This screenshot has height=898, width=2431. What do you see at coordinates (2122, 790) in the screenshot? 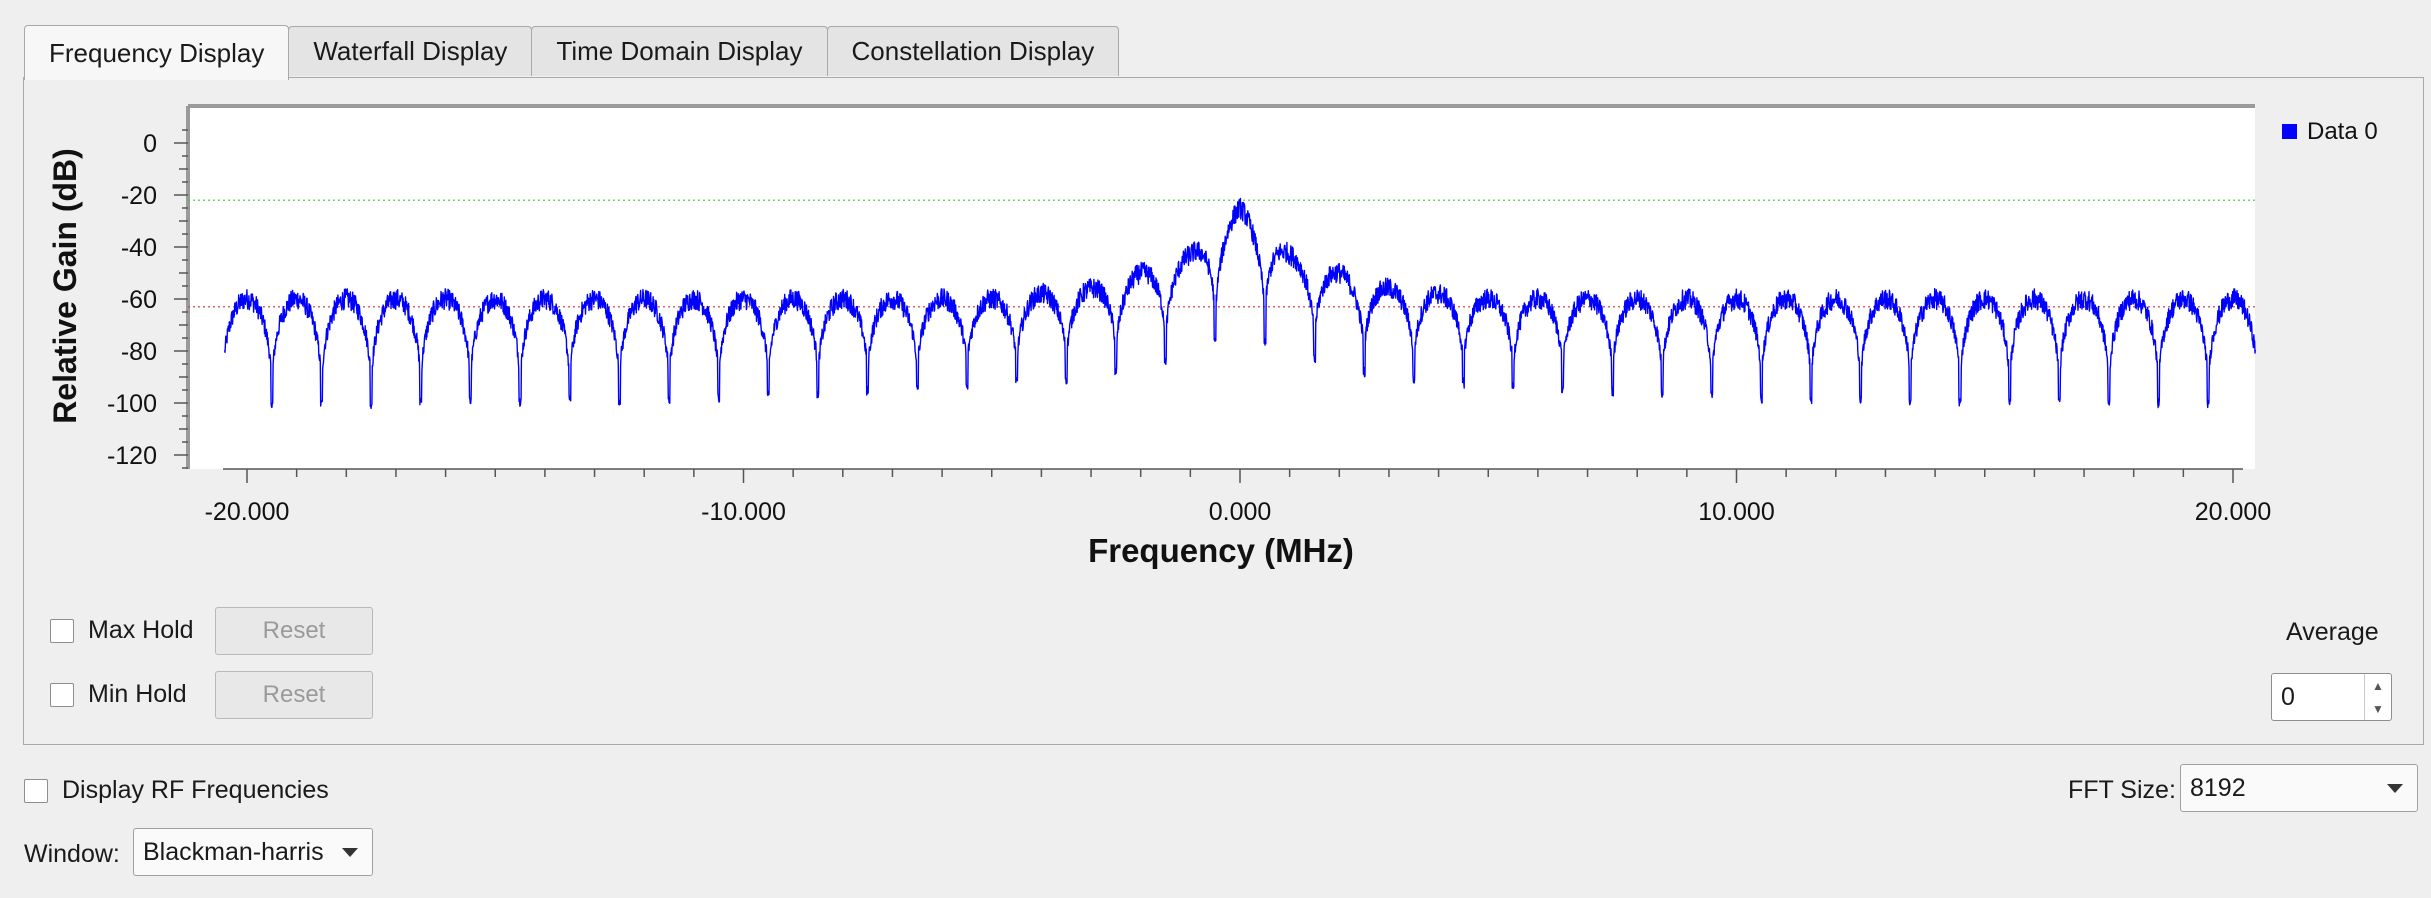
I see `fft-size-label: FFT Size:` at bounding box center [2122, 790].